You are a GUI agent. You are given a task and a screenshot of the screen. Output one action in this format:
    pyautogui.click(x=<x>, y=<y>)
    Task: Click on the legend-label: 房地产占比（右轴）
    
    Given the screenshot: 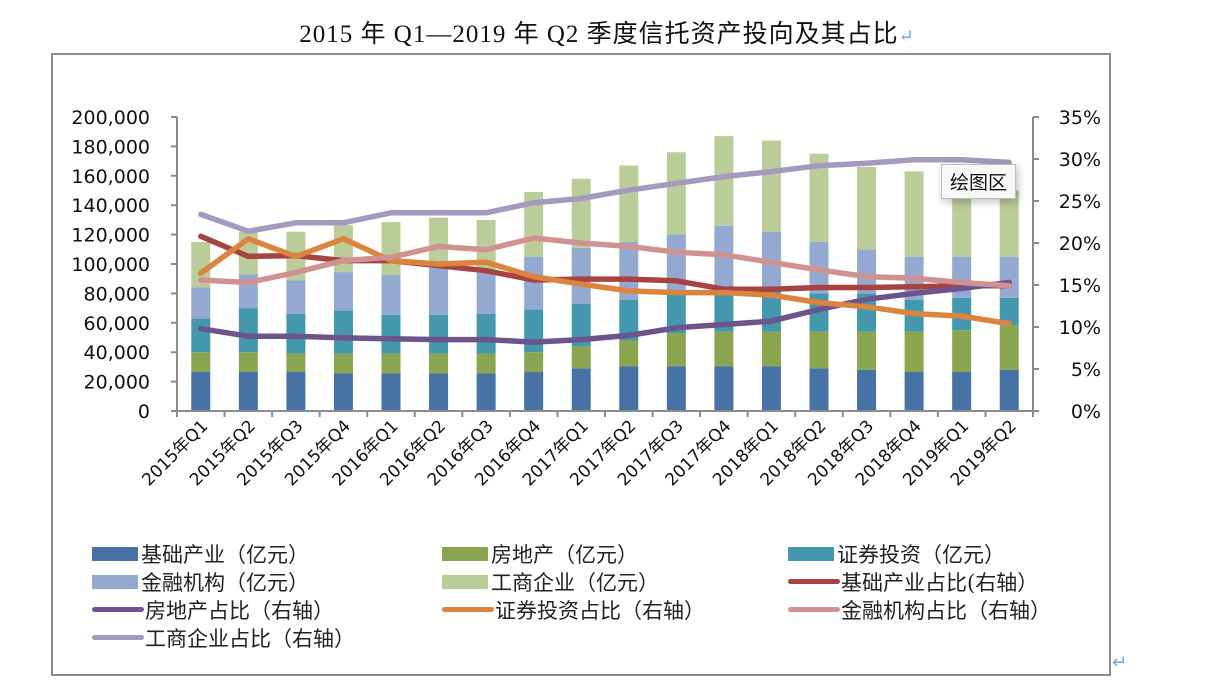 What is the action you would take?
    pyautogui.click(x=239, y=610)
    